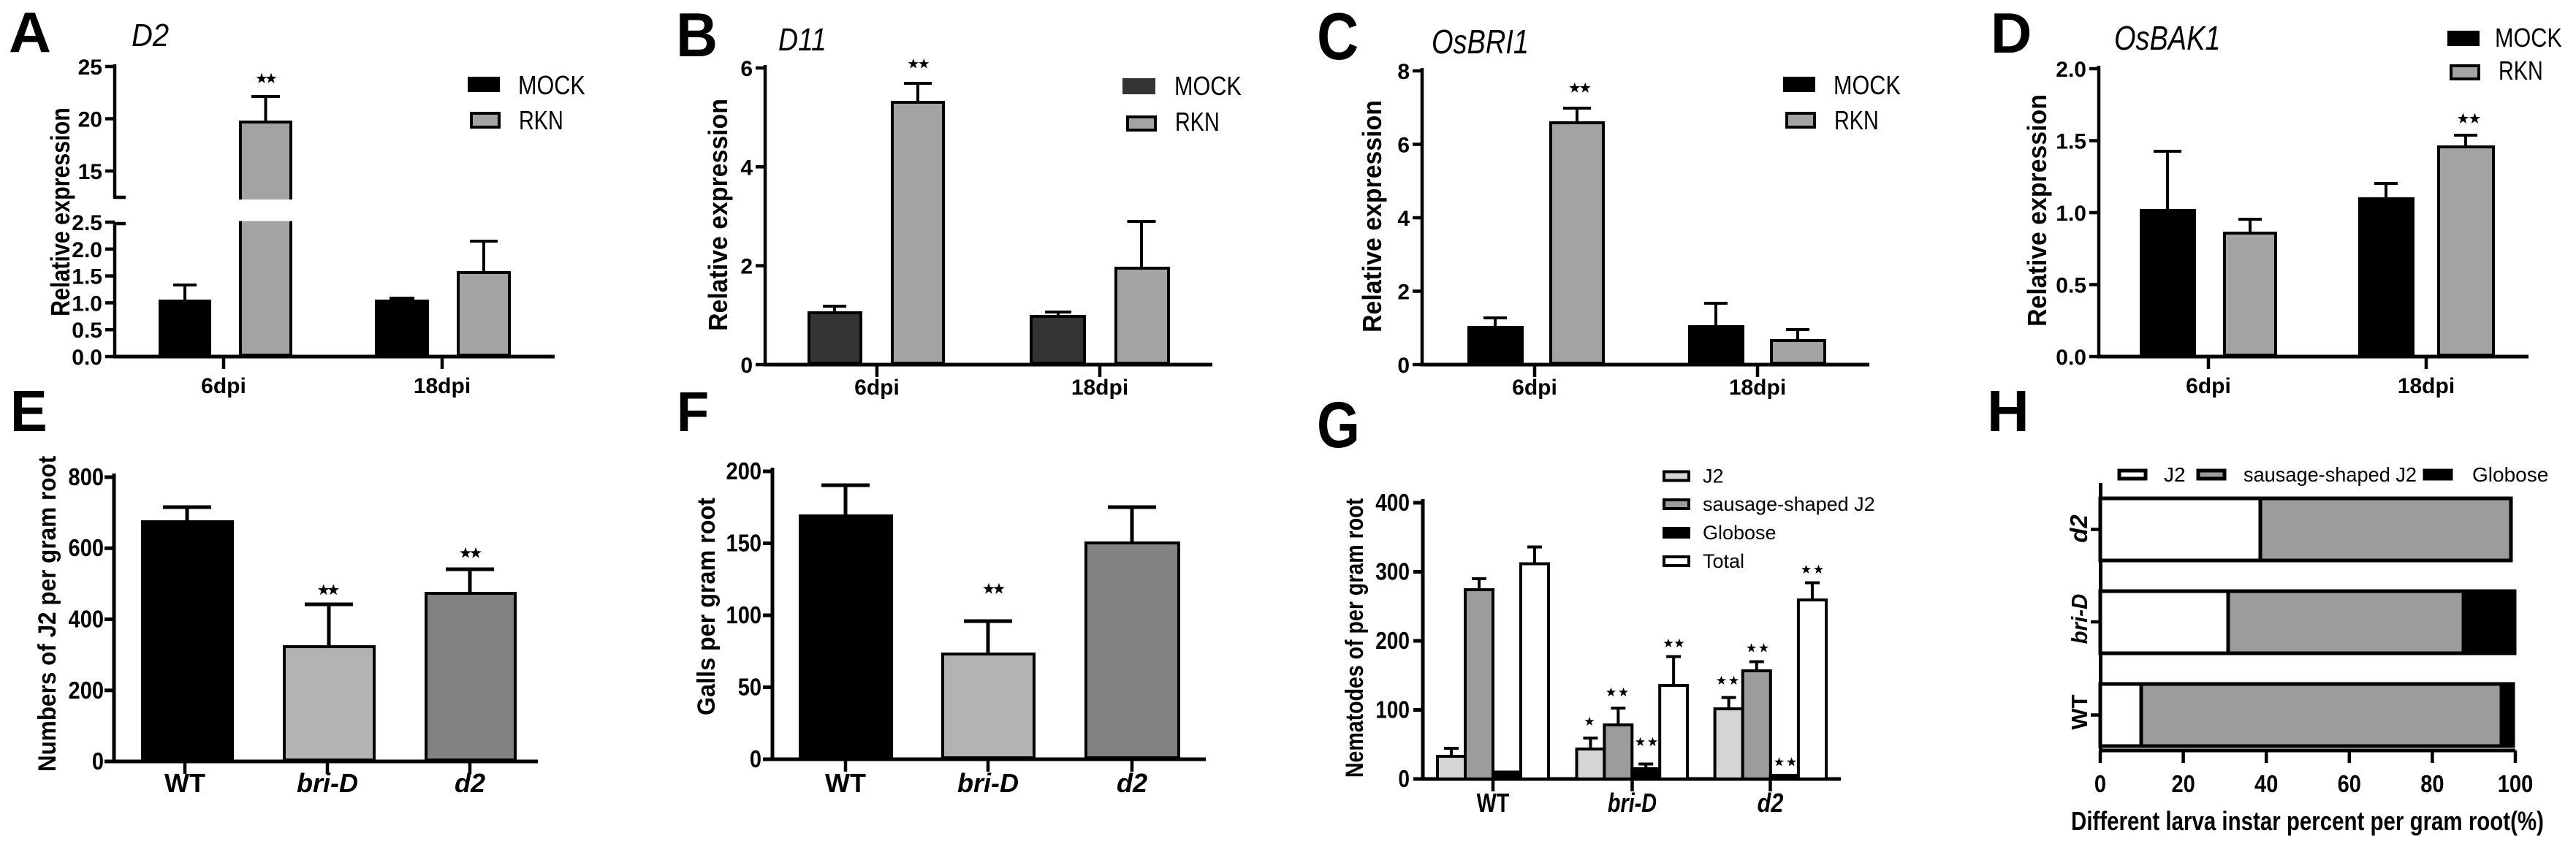 This screenshot has width=2576, height=844. Describe the element at coordinates (1355, 638) in the screenshot. I see `svg-text: Nematodes of per gram root` at that location.